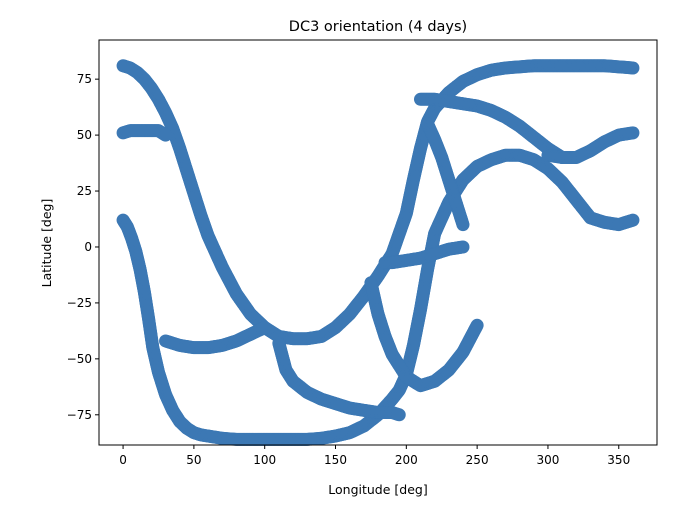 Image resolution: width=694 pixels, height=515 pixels. I want to click on y-tick-label: −50, so click(79, 359).